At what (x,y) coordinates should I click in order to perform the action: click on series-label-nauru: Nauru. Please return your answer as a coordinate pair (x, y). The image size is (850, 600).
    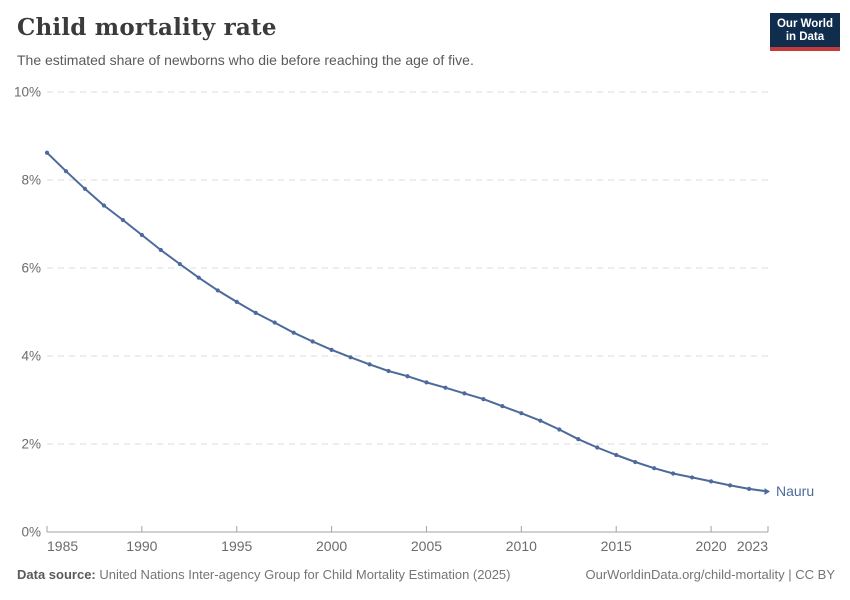
    Looking at the image, I should click on (795, 491).